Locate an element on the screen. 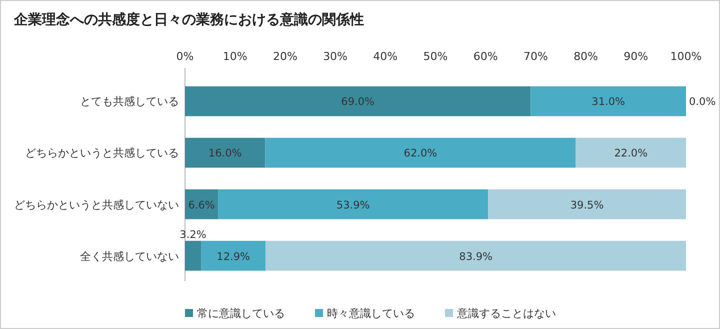 This screenshot has height=329, width=720. x-tick-label: 100% is located at coordinates (686, 56).